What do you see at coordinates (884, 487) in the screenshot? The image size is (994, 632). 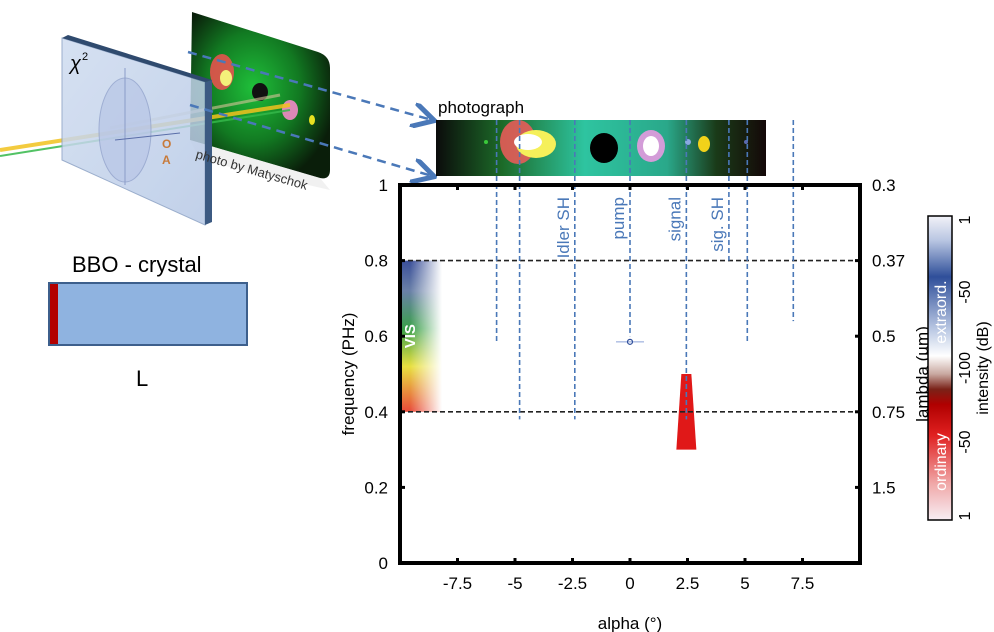 I see `y2-tick-label: 1.5` at bounding box center [884, 487].